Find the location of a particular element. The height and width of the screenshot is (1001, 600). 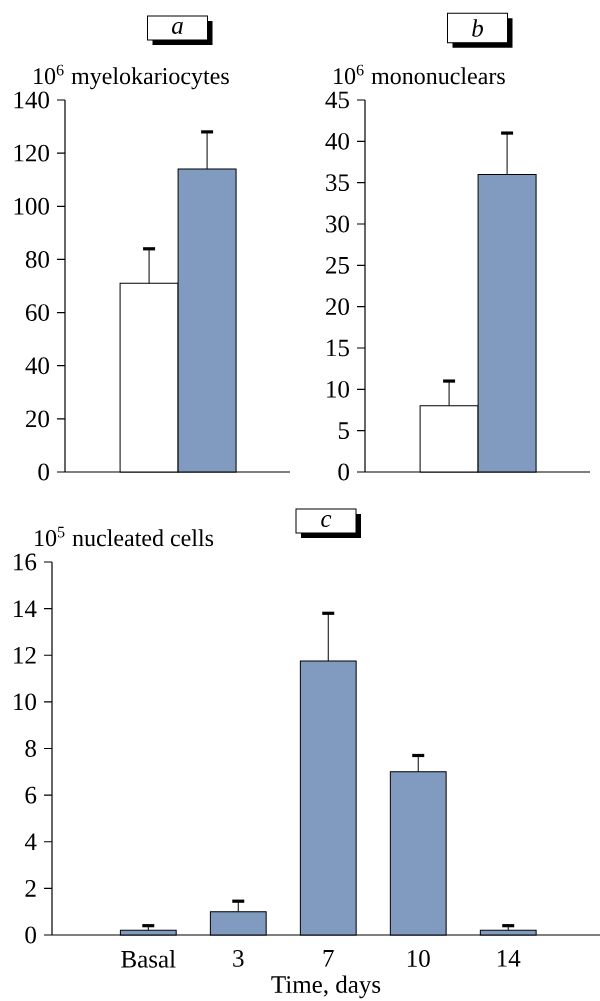

x-tick-label: 7 is located at coordinates (328, 958).